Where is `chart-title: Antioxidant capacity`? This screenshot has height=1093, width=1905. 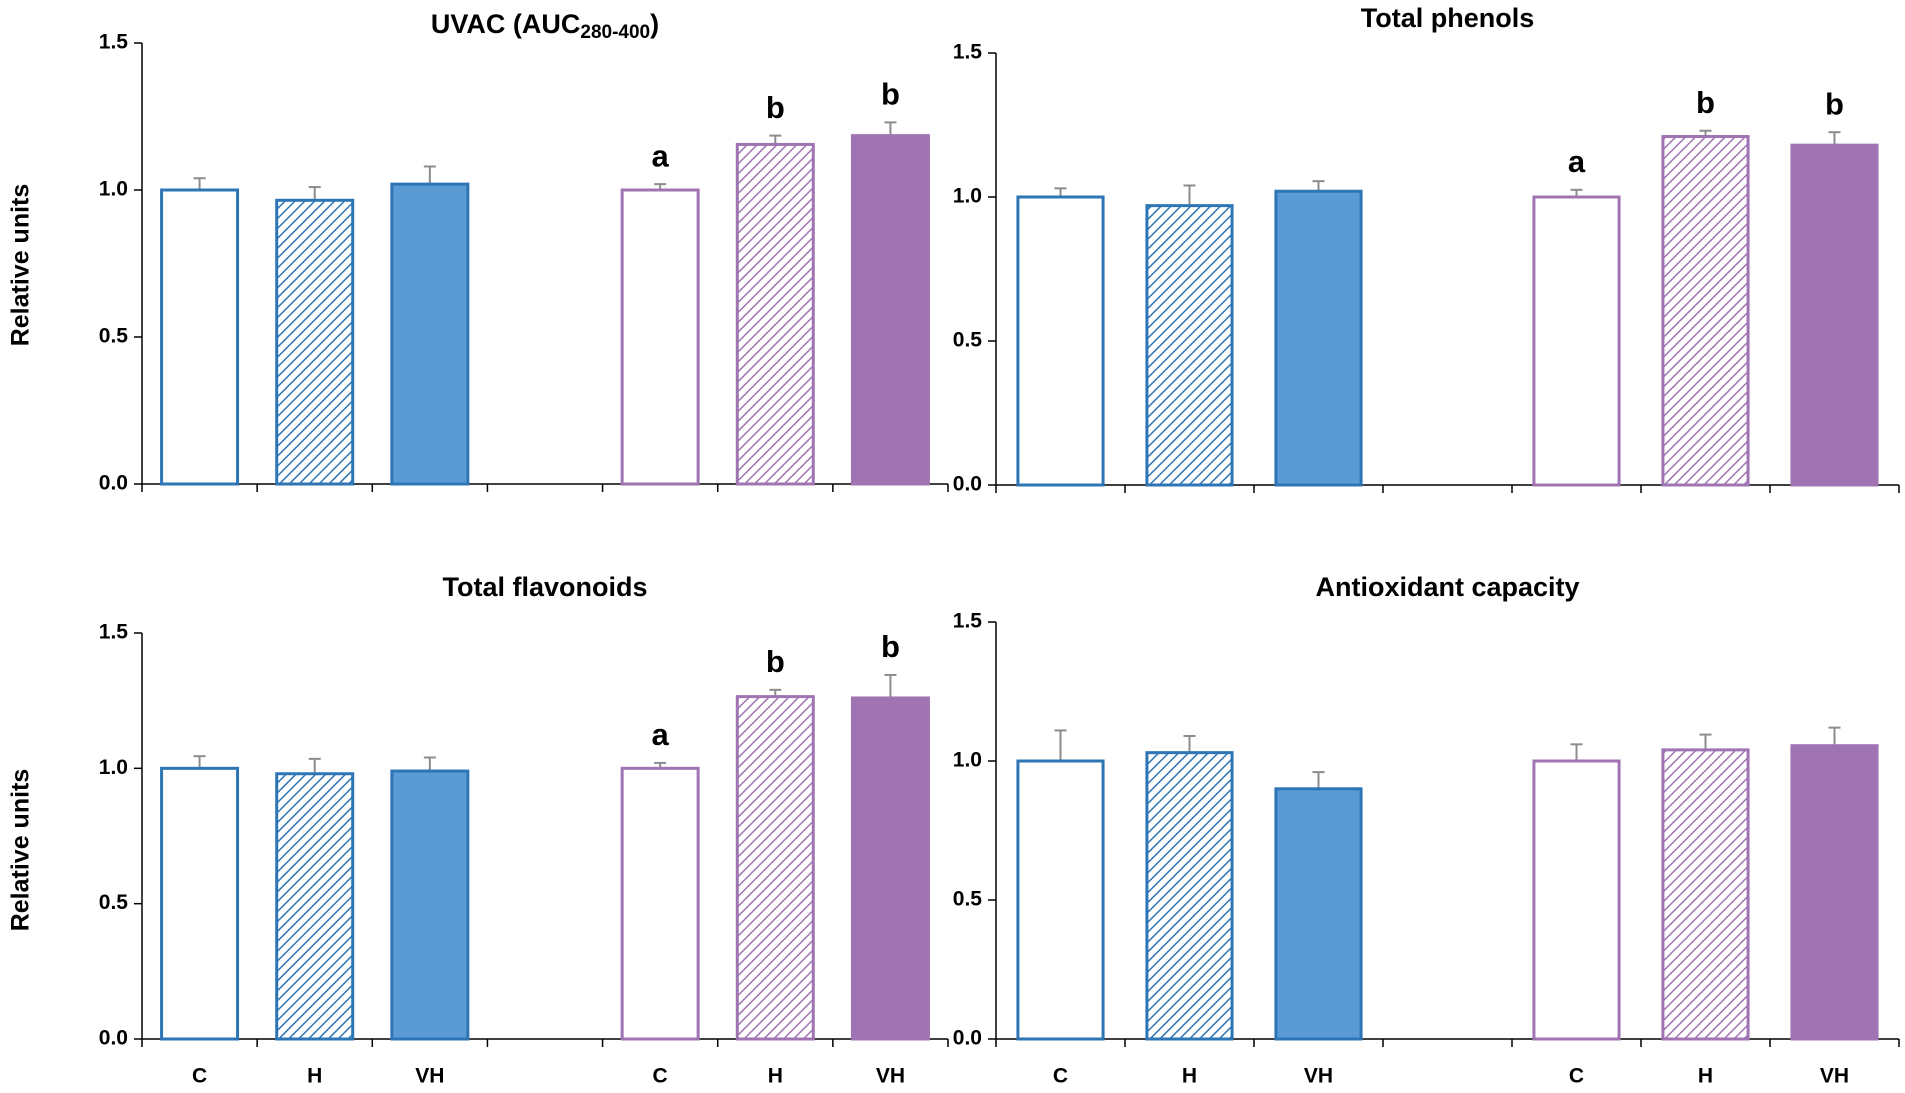 chart-title: Antioxidant capacity is located at coordinates (1447, 587).